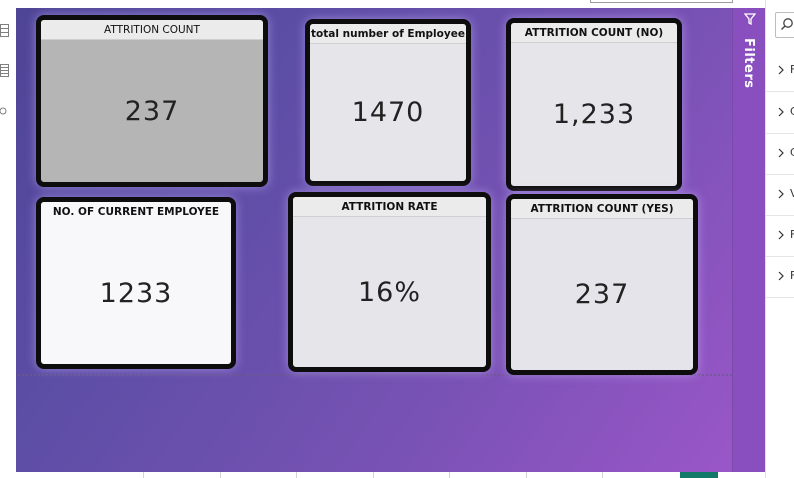  Describe the element at coordinates (388, 34) in the screenshot. I see `card-title: total number of Employee` at that location.